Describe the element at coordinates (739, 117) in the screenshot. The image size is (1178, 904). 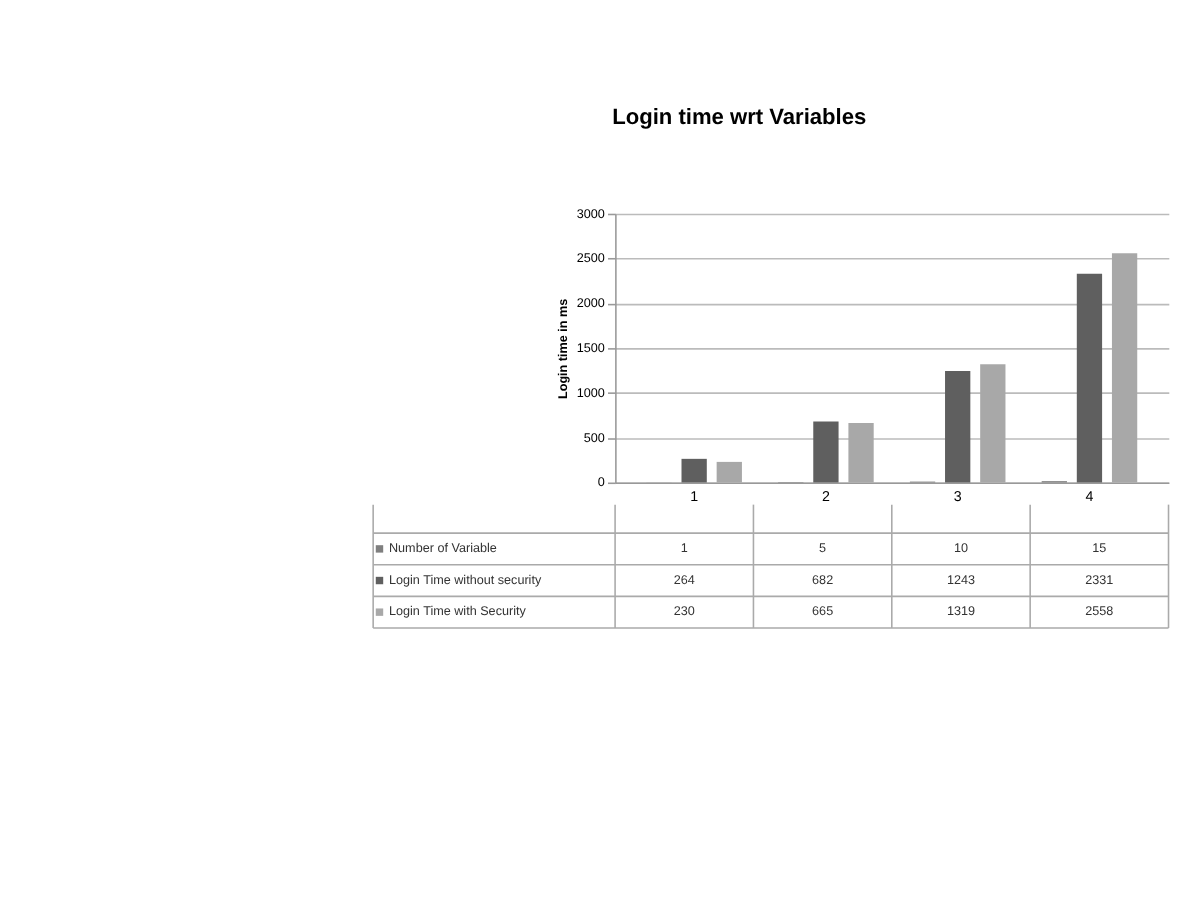
I see `chart-title: Login time wrt Variables` at that location.